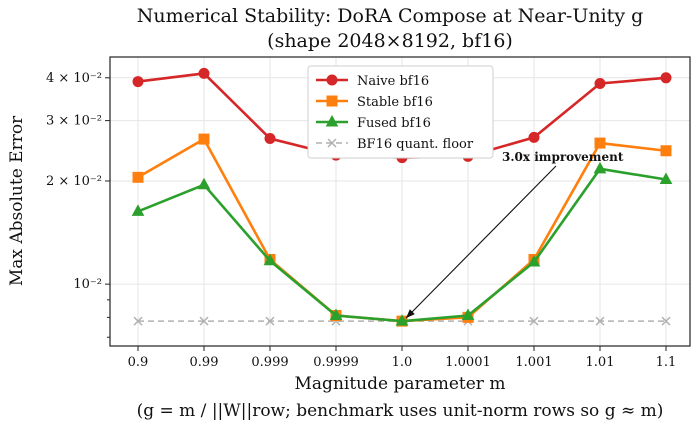 The height and width of the screenshot is (432, 700). Describe the element at coordinates (395, 102) in the screenshot. I see `legend-label: Stable bf16` at that location.